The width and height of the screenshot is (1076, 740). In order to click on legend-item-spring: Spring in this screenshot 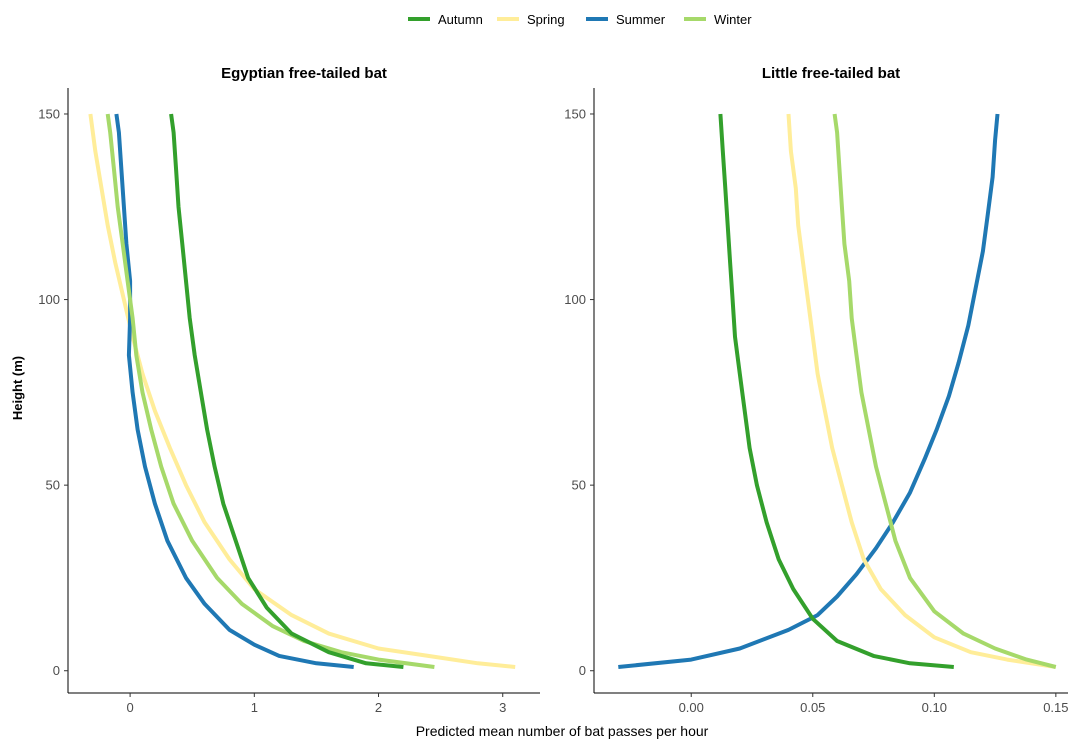, I will do `click(531, 19)`.